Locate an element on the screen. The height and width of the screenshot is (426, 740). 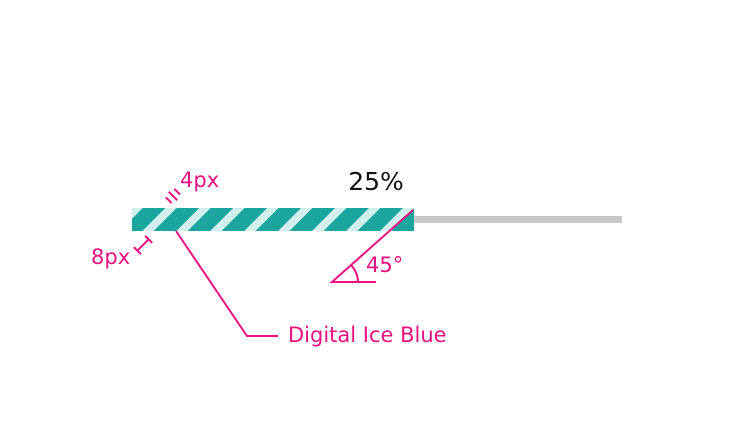
gap-marker is located at coordinates (173, 196).